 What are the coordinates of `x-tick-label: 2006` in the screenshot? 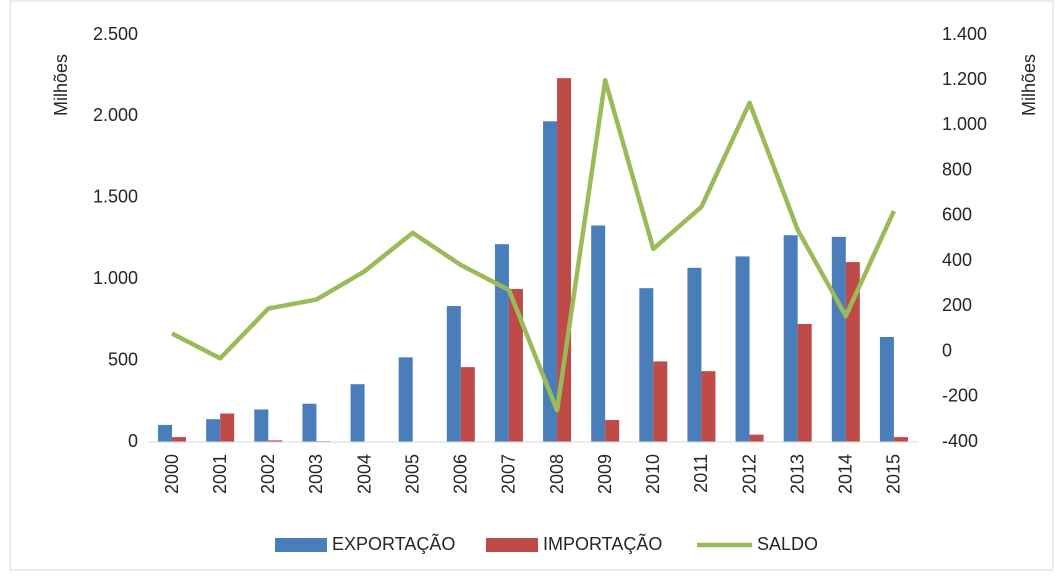 It's located at (461, 474).